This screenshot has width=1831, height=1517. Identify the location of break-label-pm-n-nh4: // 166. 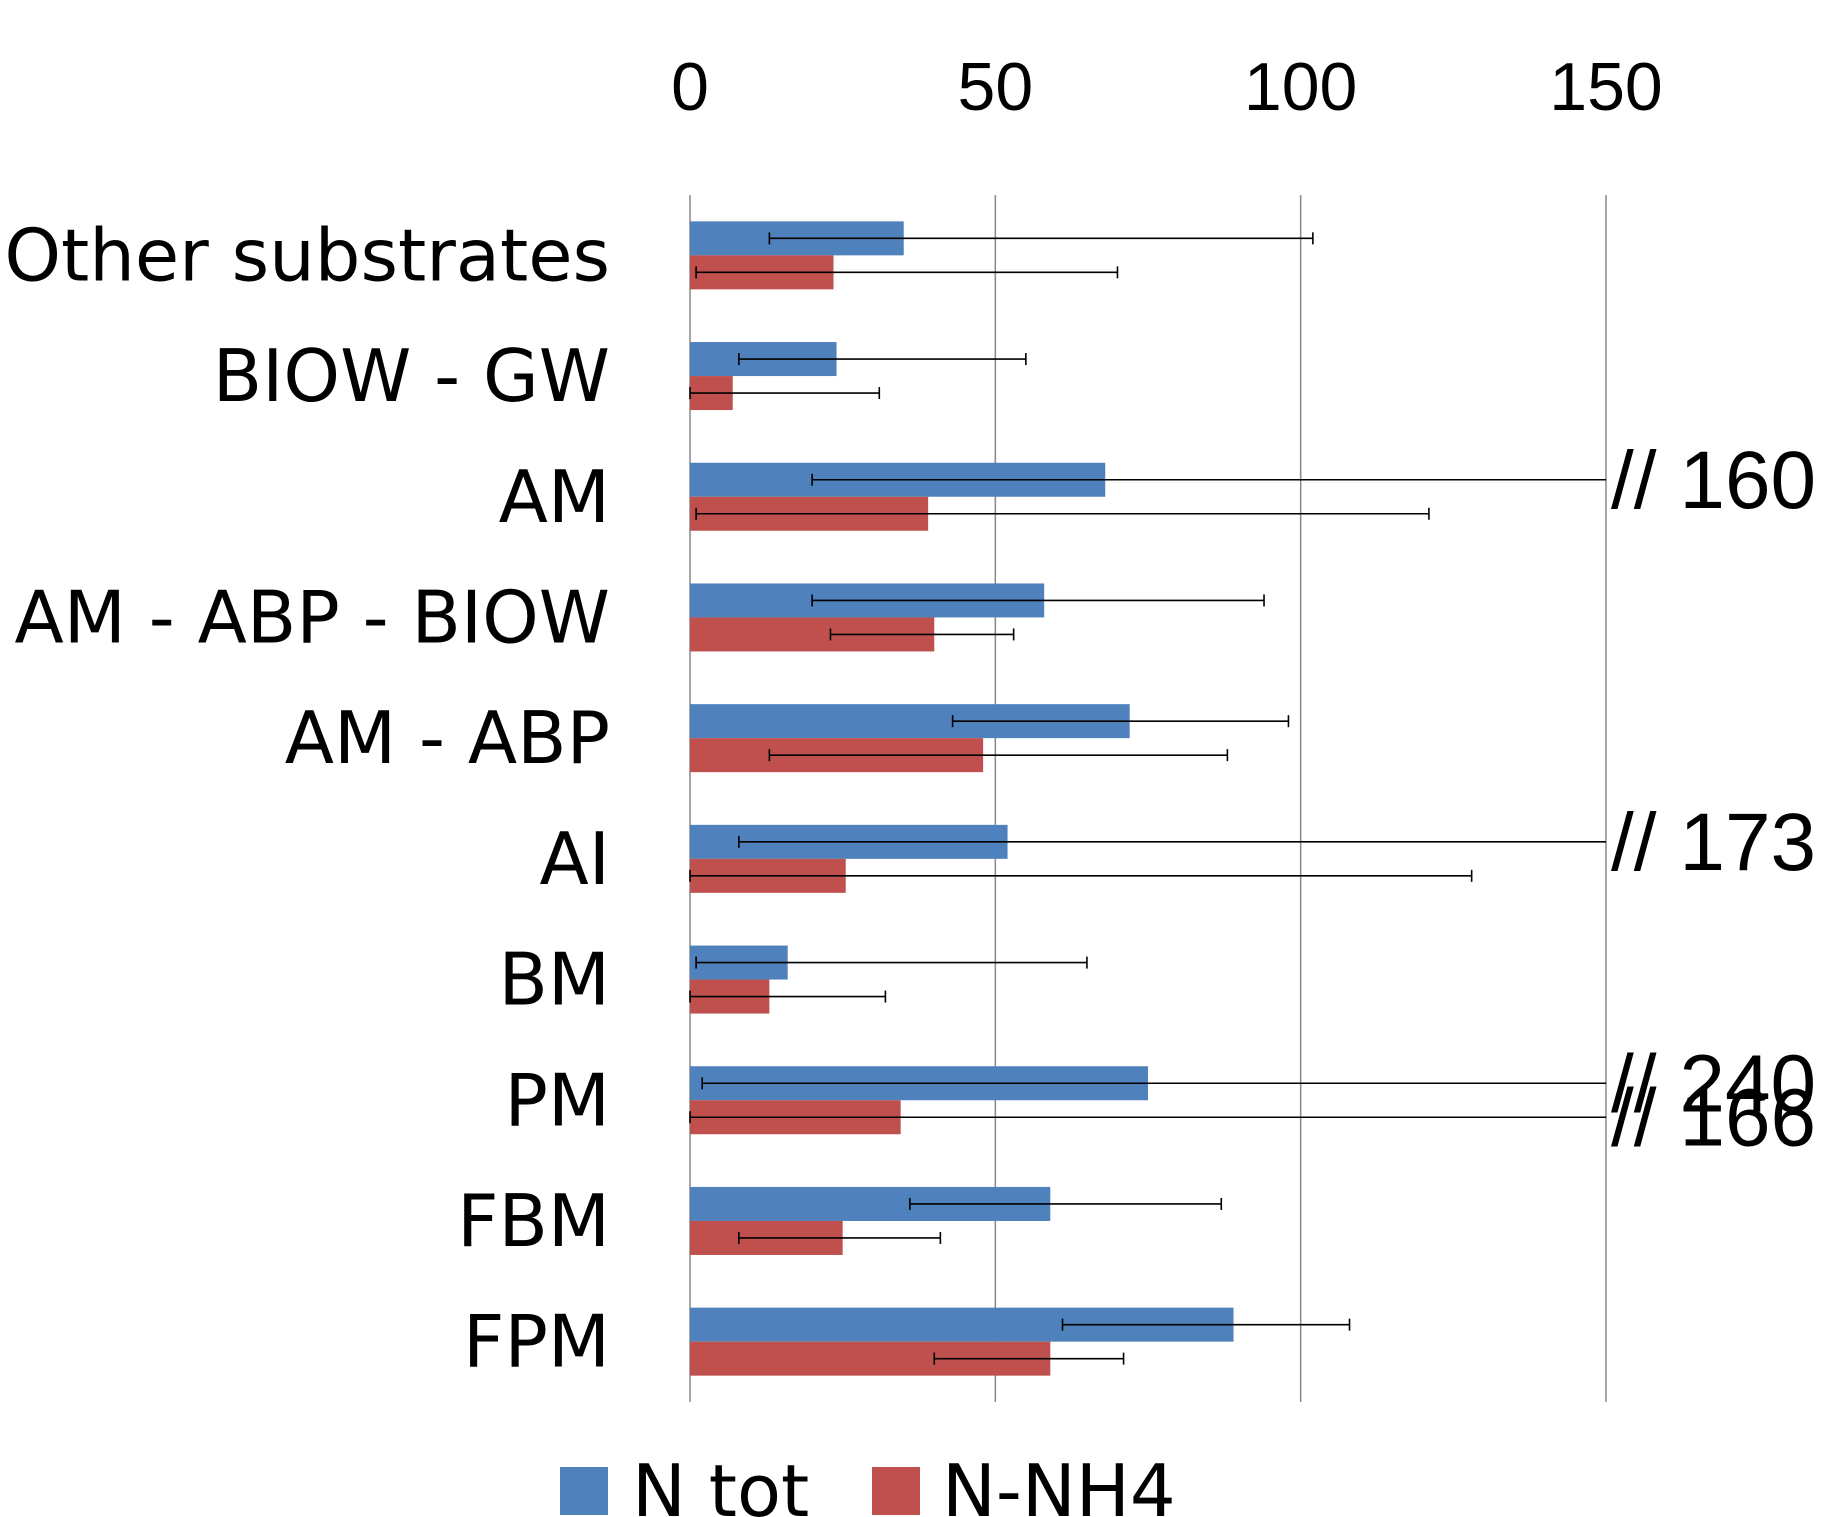
(1713, 1117).